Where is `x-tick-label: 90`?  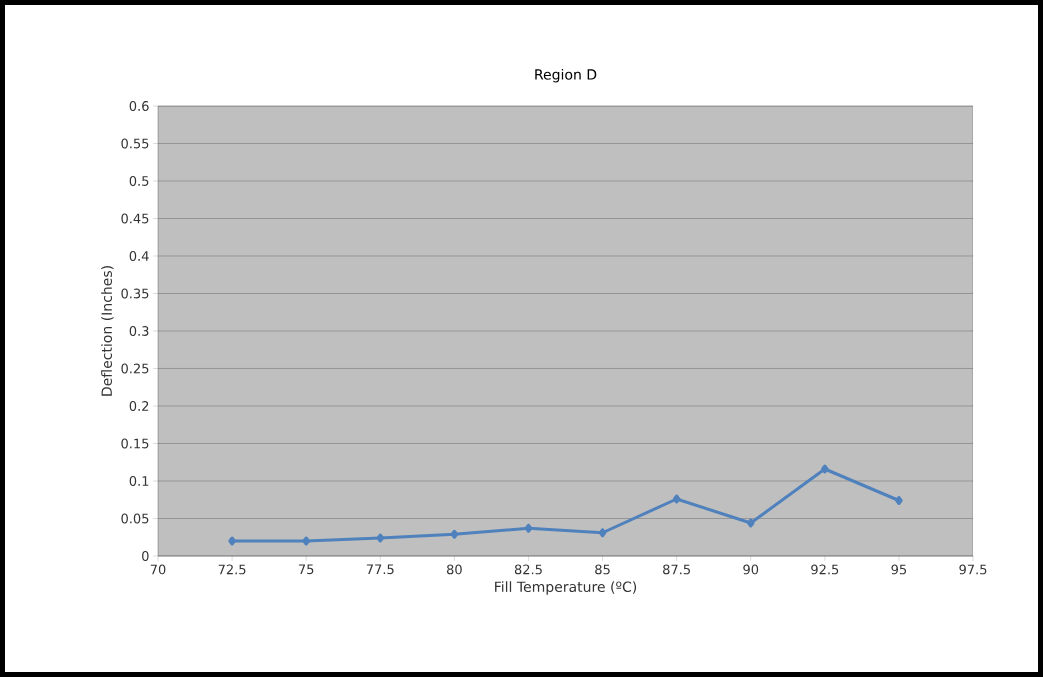
x-tick-label: 90 is located at coordinates (751, 569).